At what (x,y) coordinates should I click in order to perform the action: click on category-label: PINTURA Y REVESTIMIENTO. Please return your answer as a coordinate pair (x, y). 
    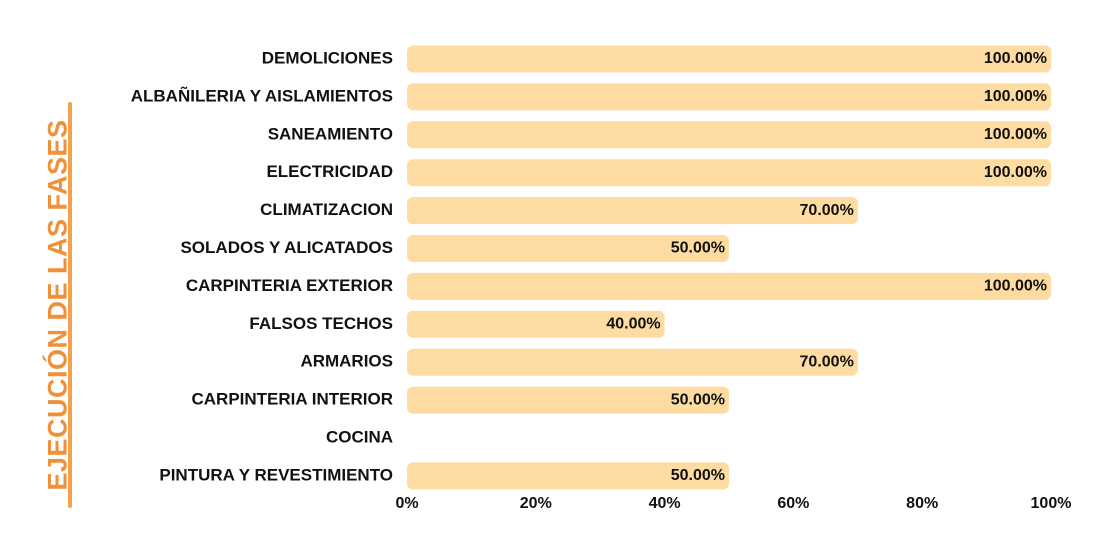
    Looking at the image, I should click on (276, 474).